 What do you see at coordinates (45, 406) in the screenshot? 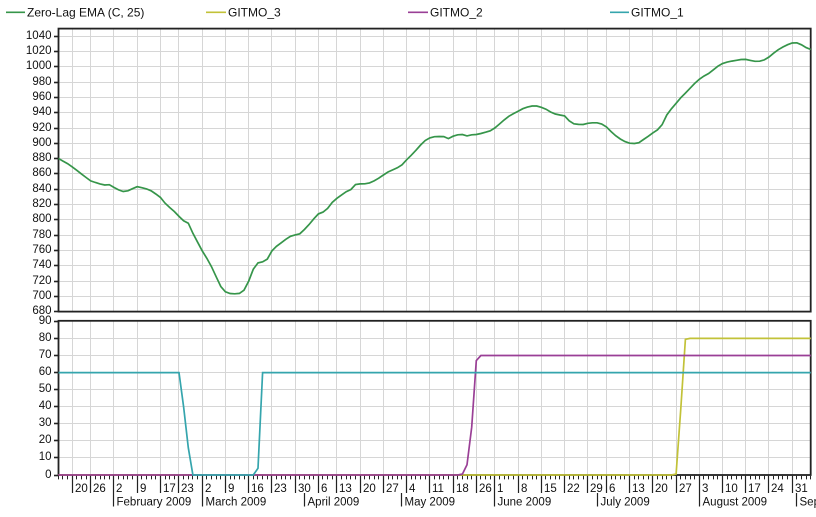
I see `svg-text: 40` at bounding box center [45, 406].